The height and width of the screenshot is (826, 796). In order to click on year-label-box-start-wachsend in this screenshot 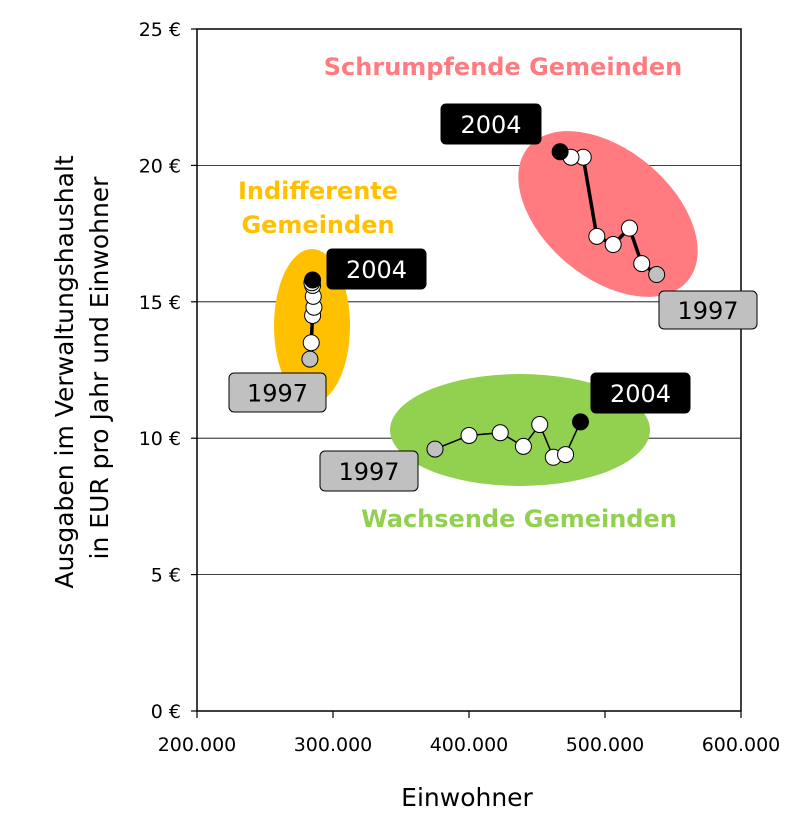, I will do `click(369, 471)`.